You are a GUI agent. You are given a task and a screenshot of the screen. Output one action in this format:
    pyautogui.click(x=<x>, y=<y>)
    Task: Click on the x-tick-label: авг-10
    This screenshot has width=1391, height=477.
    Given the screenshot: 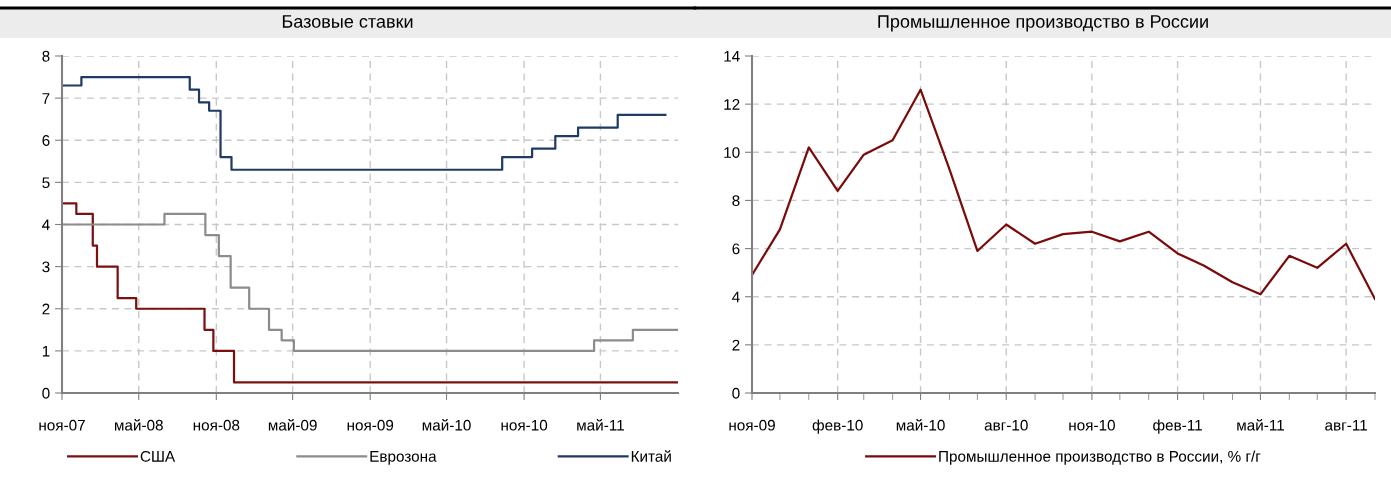 What is the action you would take?
    pyautogui.click(x=1006, y=425)
    